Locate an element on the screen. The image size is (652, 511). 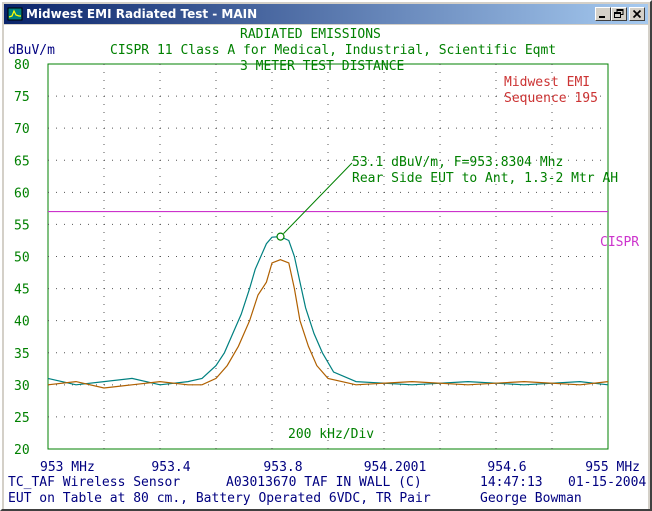
y-tick-label: 75 is located at coordinates (22, 97).